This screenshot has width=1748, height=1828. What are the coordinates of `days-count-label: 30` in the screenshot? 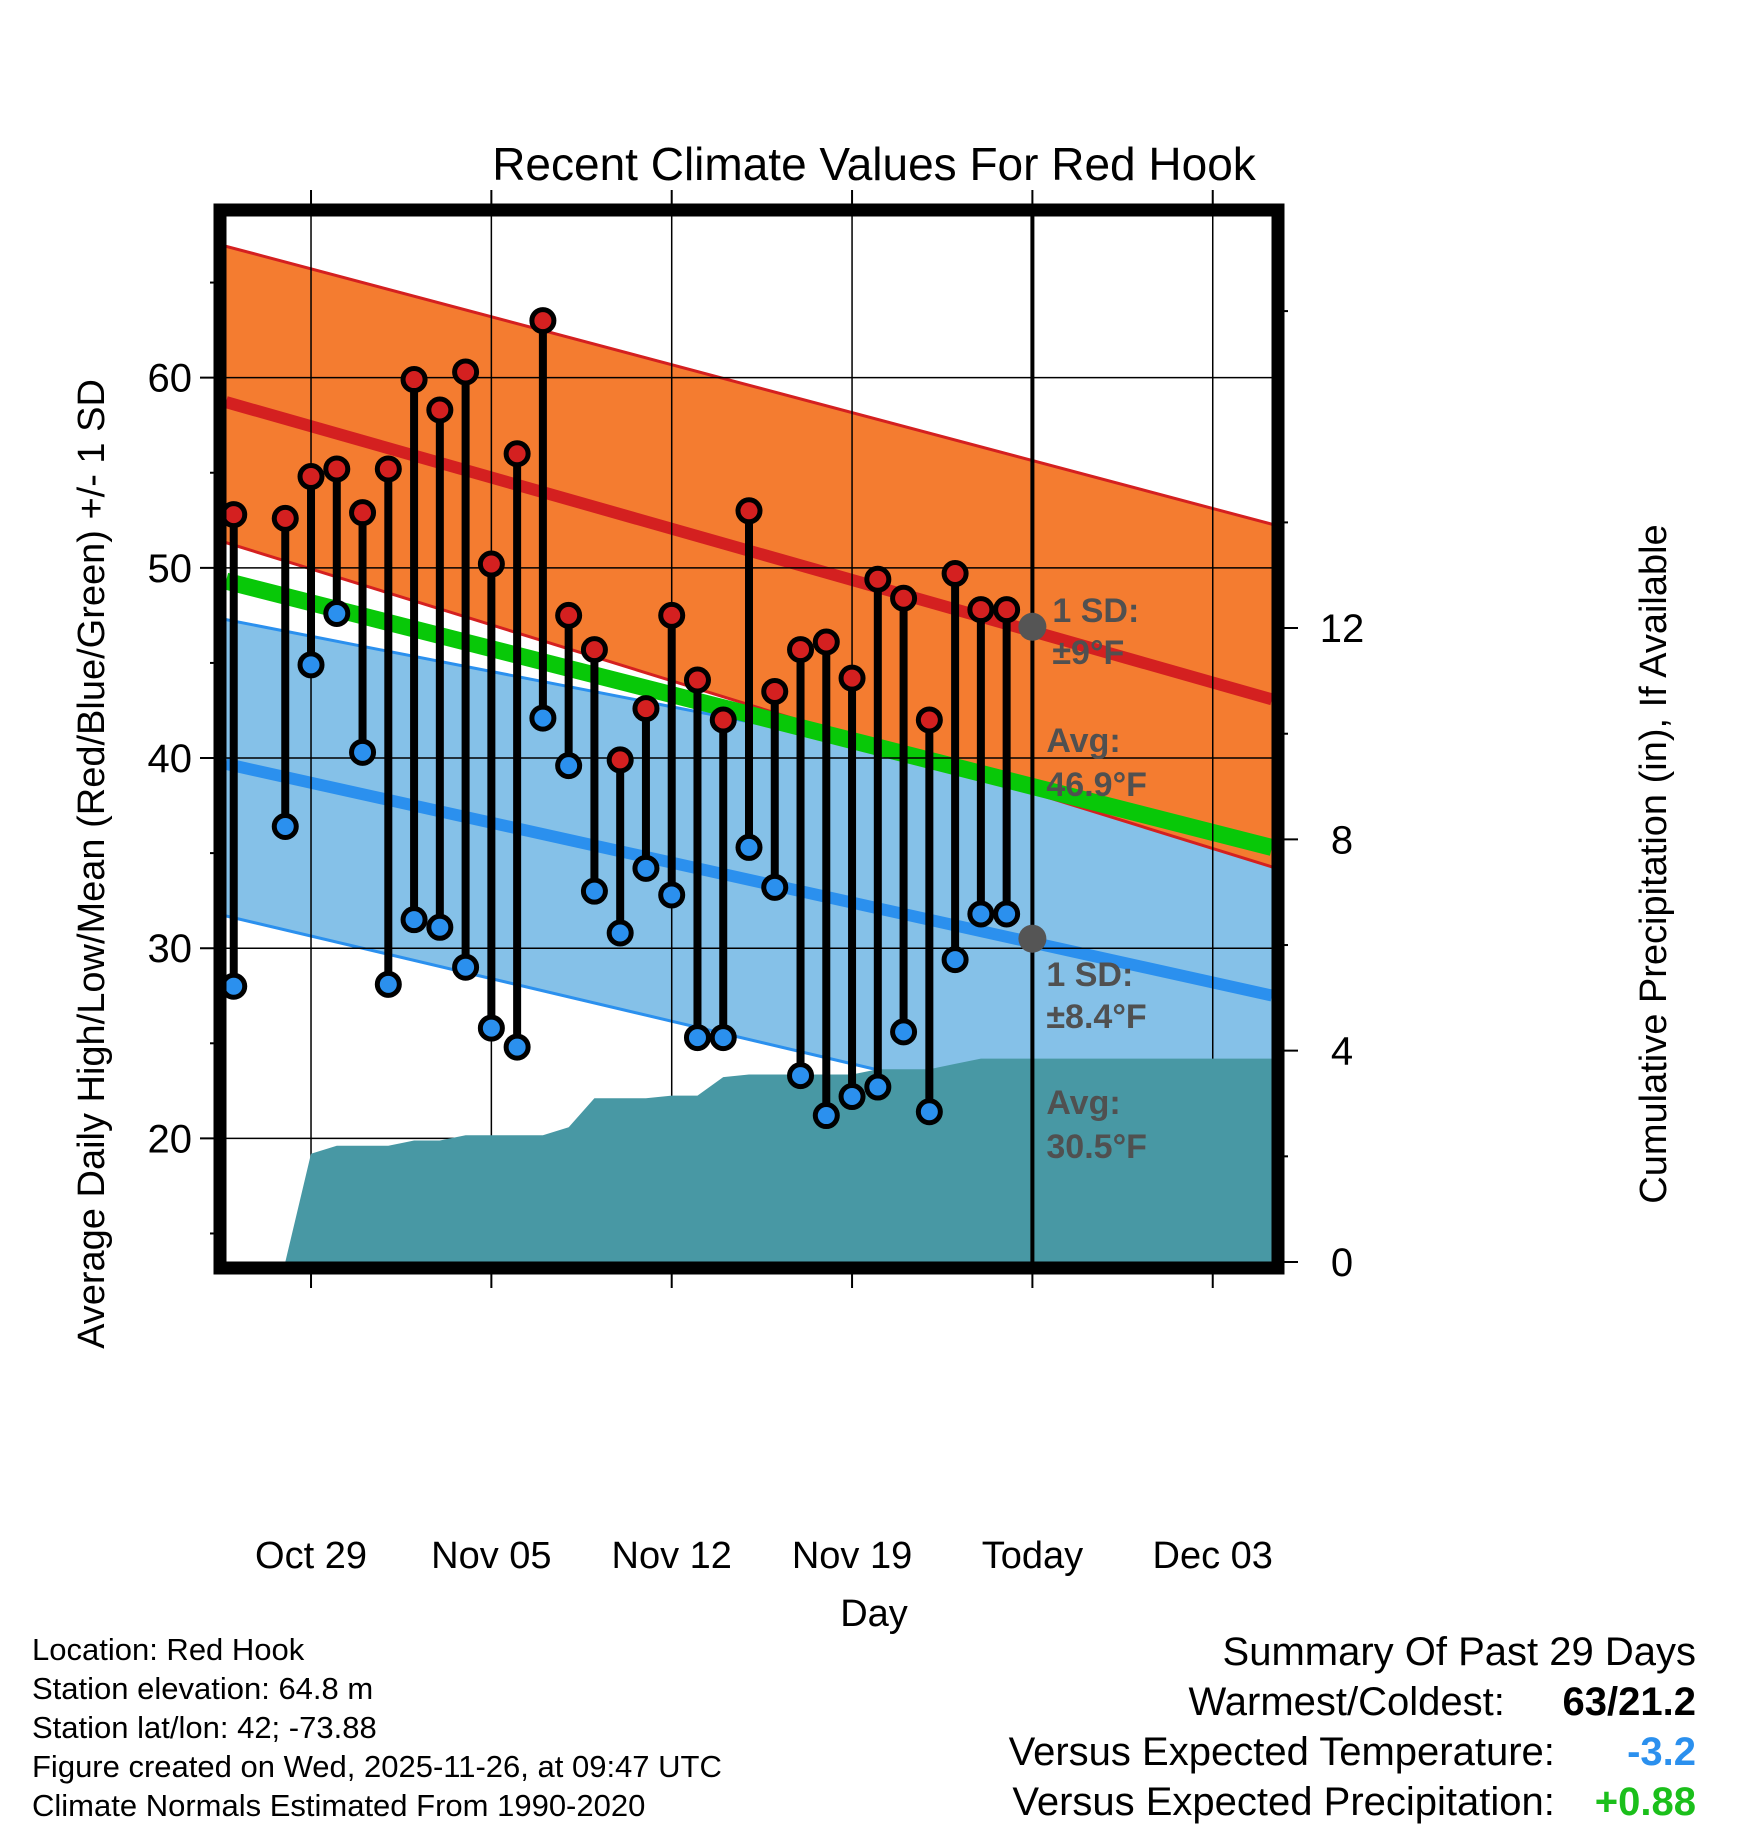 It's located at (1076, 1391).